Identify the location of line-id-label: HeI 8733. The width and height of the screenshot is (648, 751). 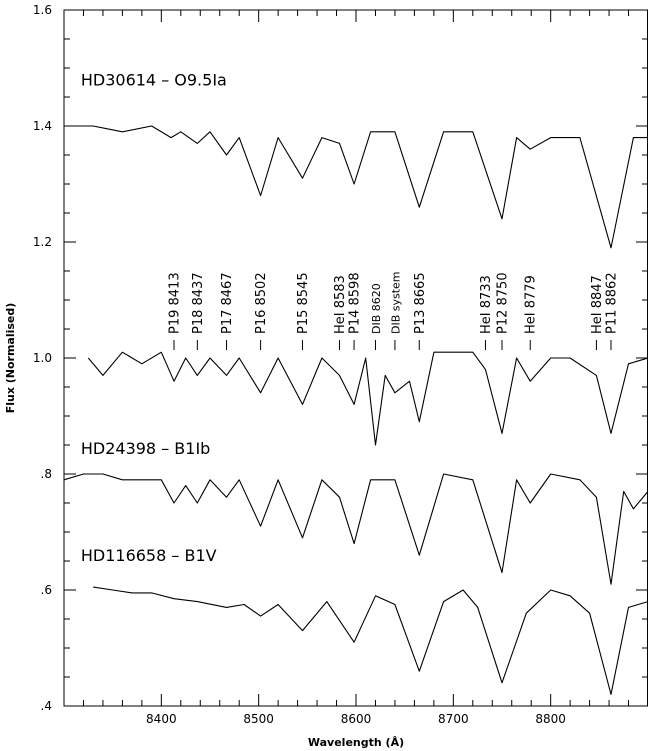
(486, 304).